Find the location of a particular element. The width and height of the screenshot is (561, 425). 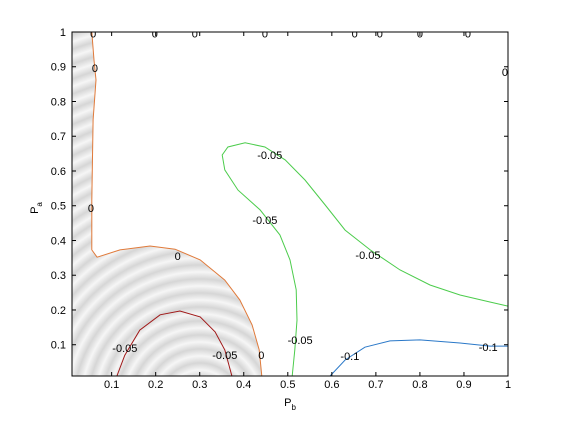

y-tick-label: 0.3 is located at coordinates (58, 276).